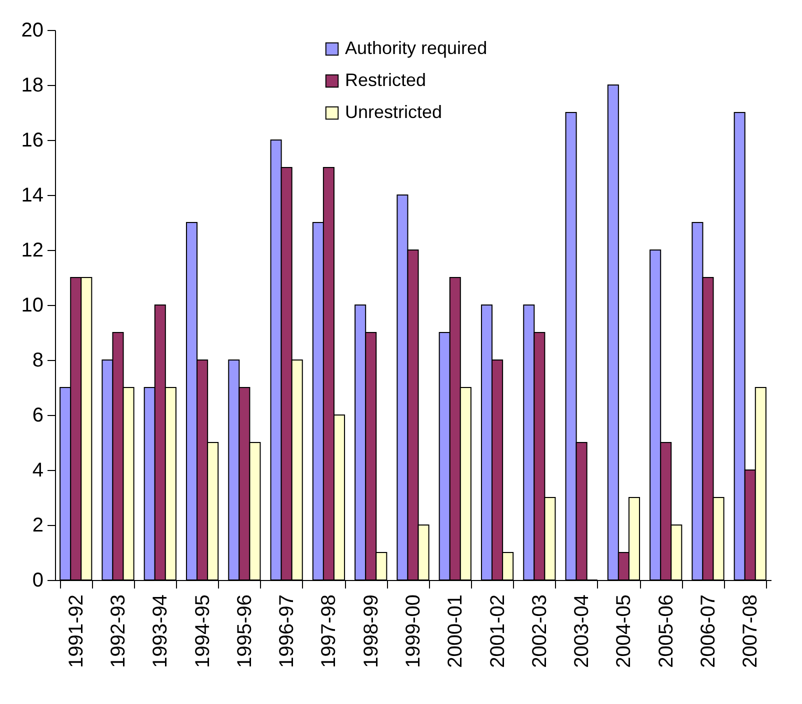 The height and width of the screenshot is (704, 802). I want to click on x-tick-label: 1991-92, so click(76, 631).